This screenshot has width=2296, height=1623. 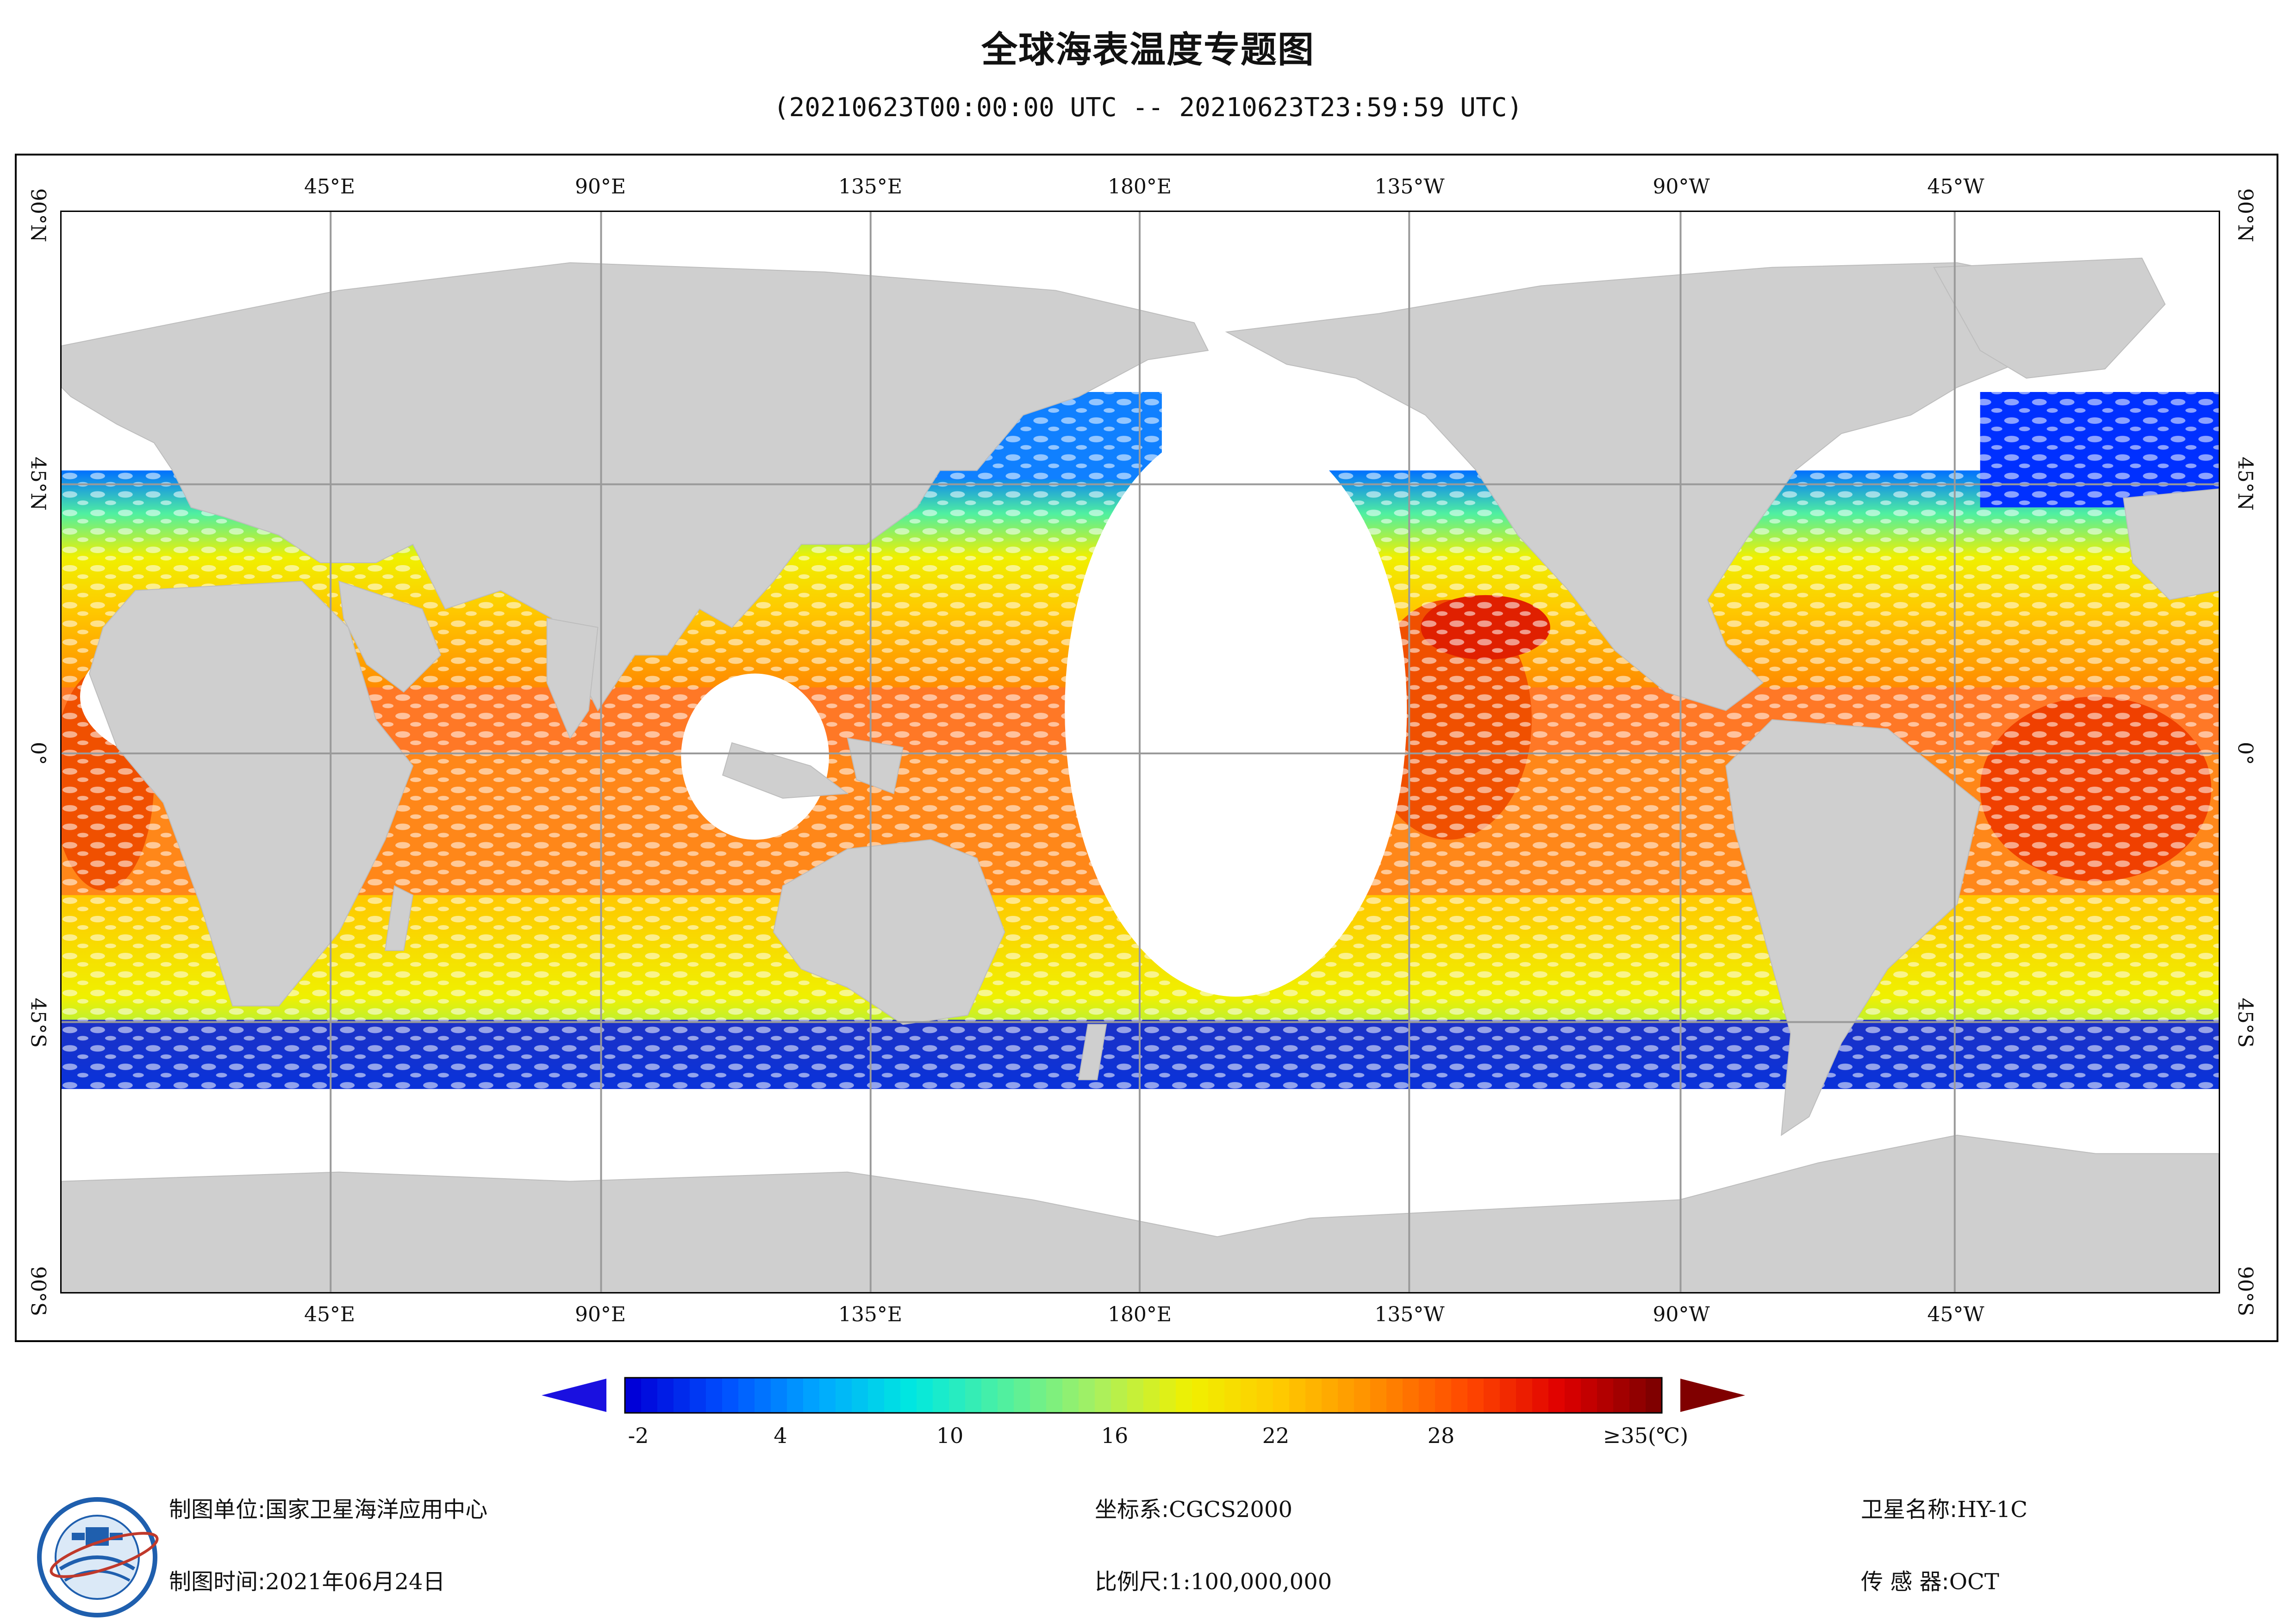 What do you see at coordinates (600, 1314) in the screenshot?
I see `lon-label-bottom-90e: 90°E` at bounding box center [600, 1314].